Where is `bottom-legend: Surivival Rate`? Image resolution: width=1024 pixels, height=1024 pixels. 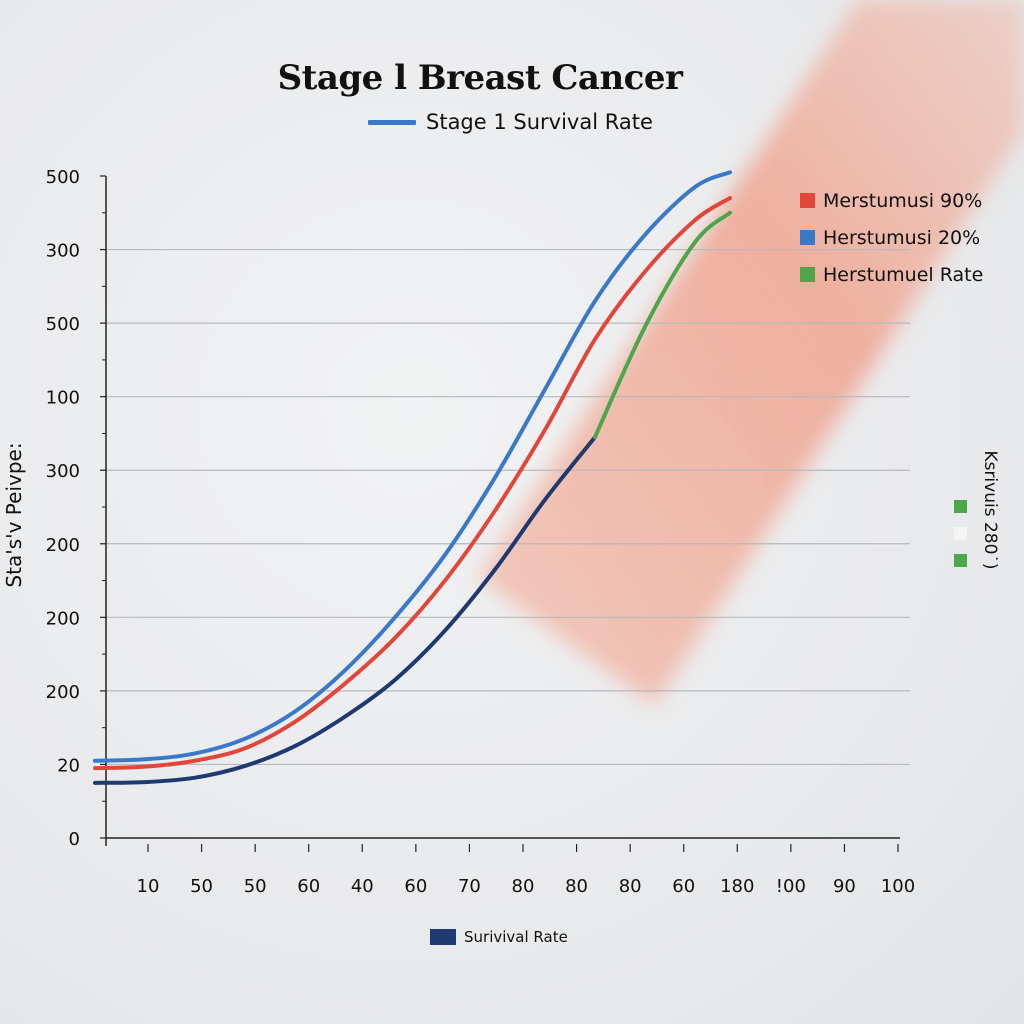 bottom-legend: Surivival Rate is located at coordinates (499, 937).